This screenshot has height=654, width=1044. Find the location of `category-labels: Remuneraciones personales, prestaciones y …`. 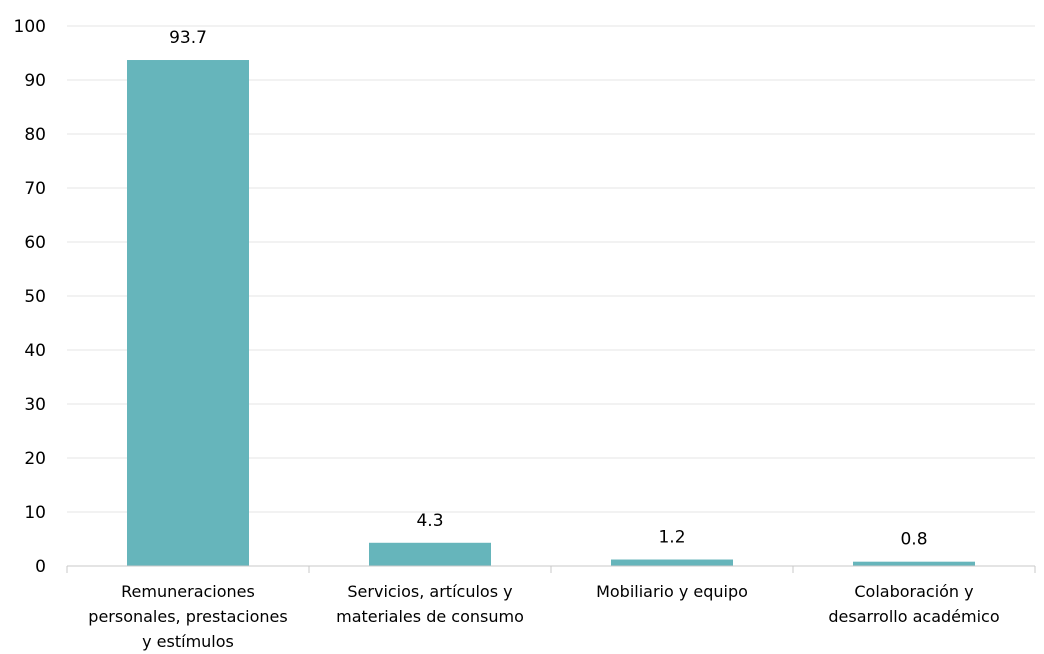

category-labels: Remuneraciones personales, prestaciones y … is located at coordinates (543, 616).